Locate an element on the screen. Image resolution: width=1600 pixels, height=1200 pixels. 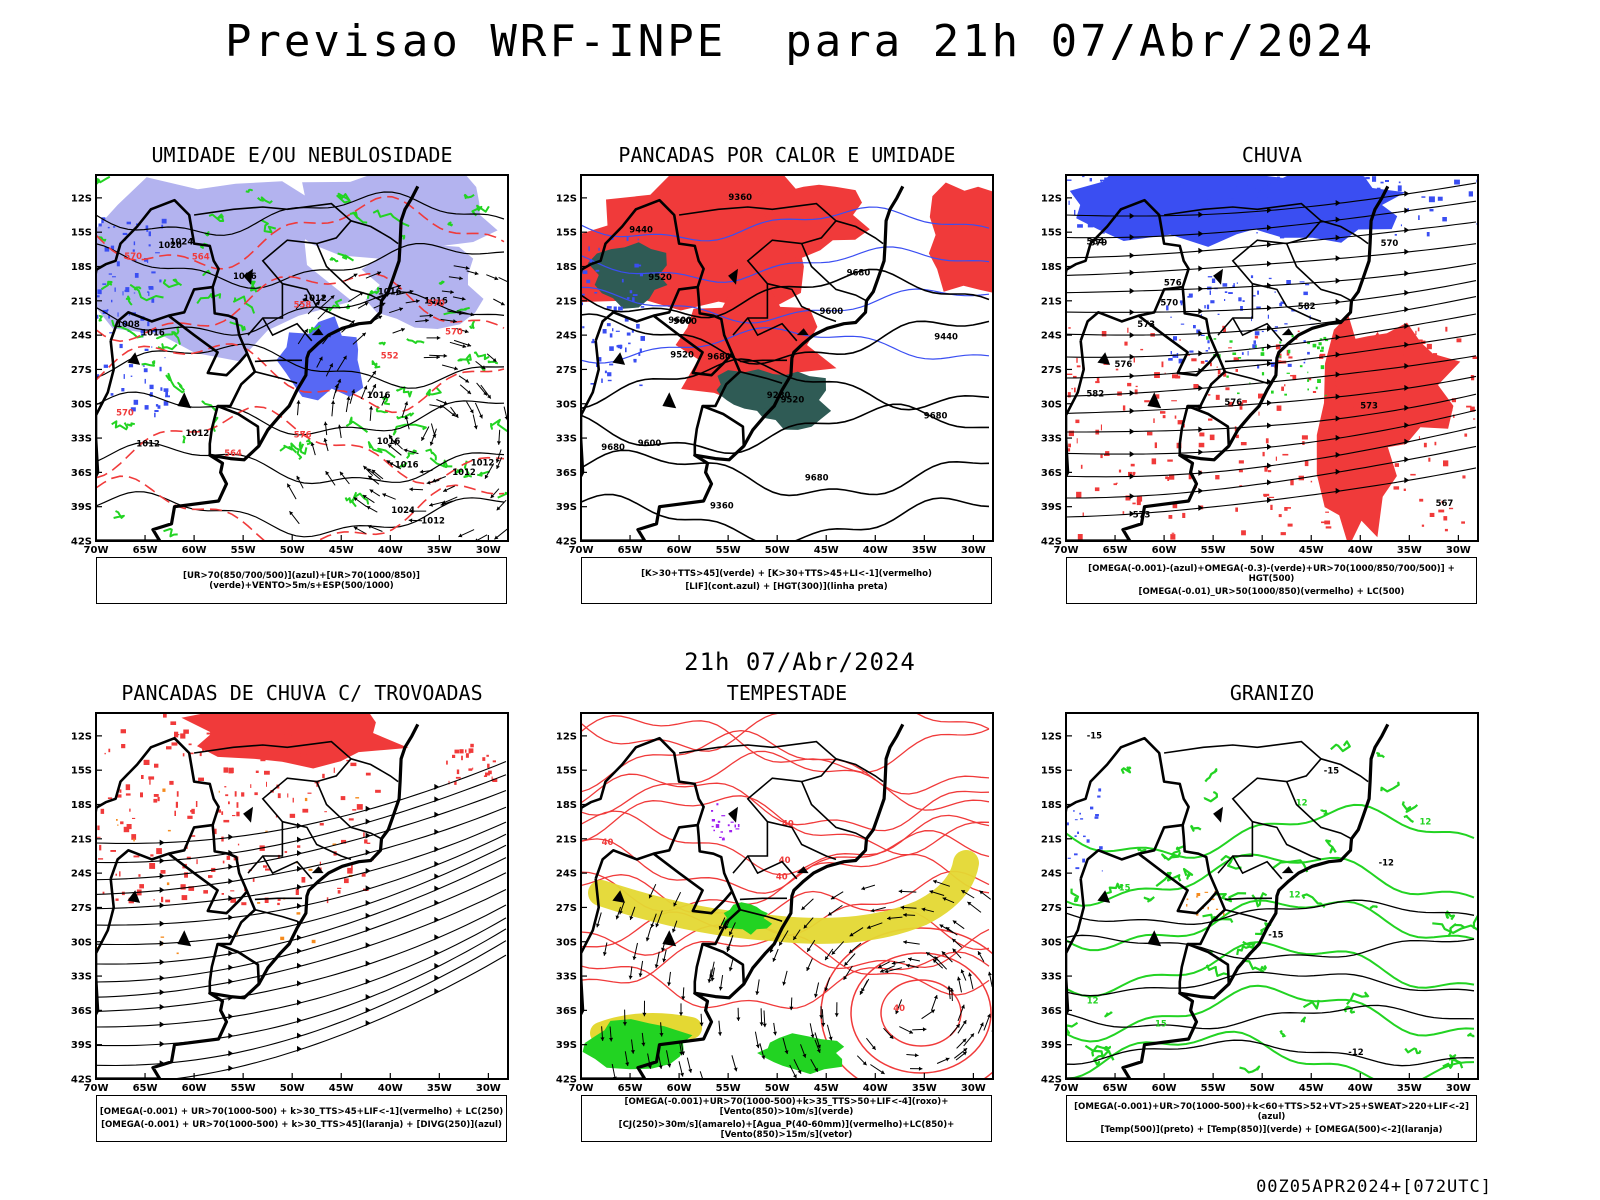
lon-tick-label: 30W is located at coordinates (973, 1088).